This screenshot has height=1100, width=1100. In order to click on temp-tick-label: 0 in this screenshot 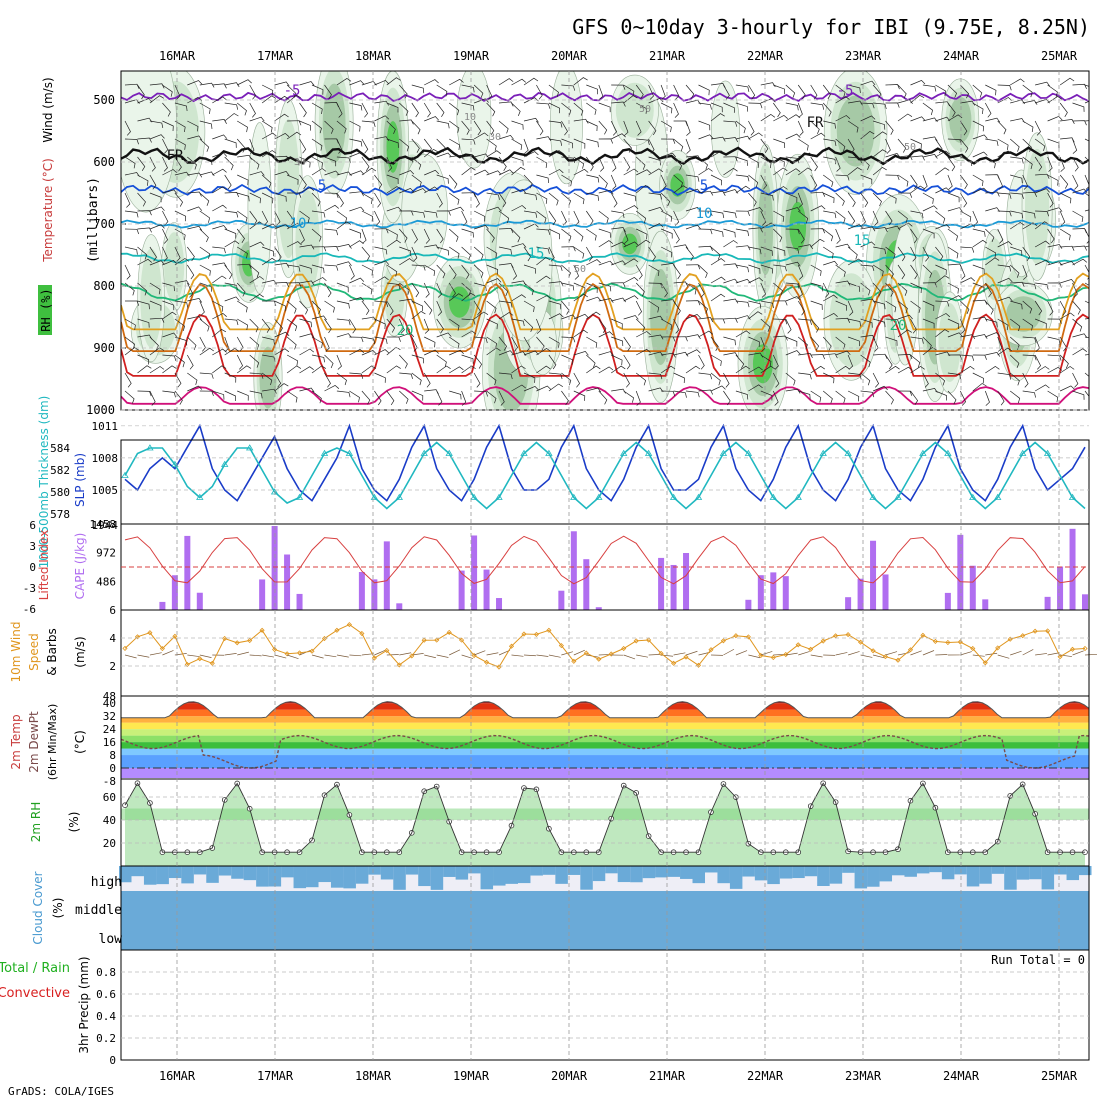, I will do `click(112, 768)`.